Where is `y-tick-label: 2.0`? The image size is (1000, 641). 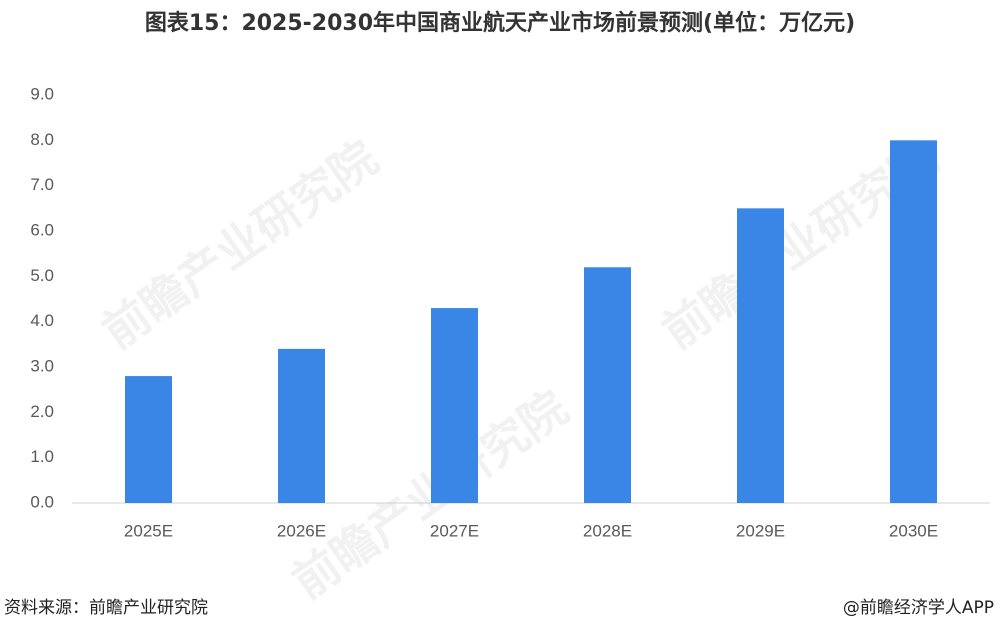 y-tick-label: 2.0 is located at coordinates (42, 411).